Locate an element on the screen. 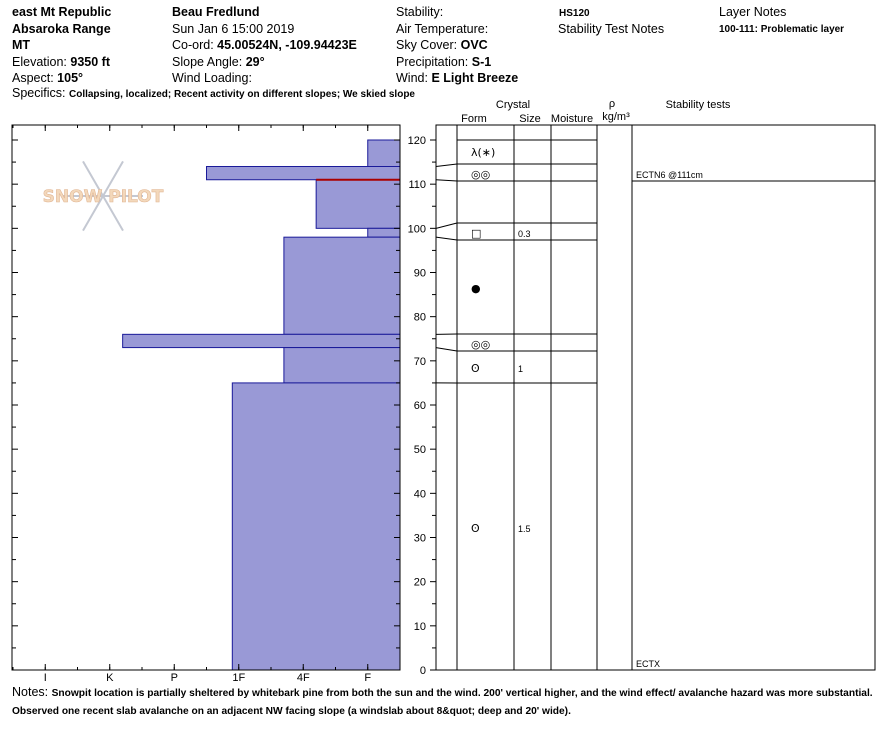  elevation-row: Elevation: 9350 ft is located at coordinates (61, 62).